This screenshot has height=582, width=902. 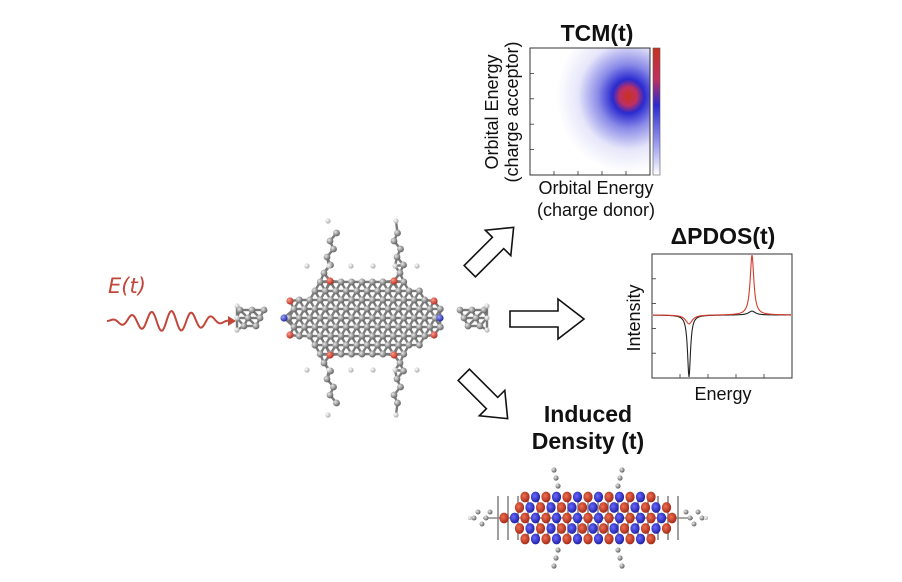 I want to click on pdos-xlabel: Energy, so click(x=722, y=394).